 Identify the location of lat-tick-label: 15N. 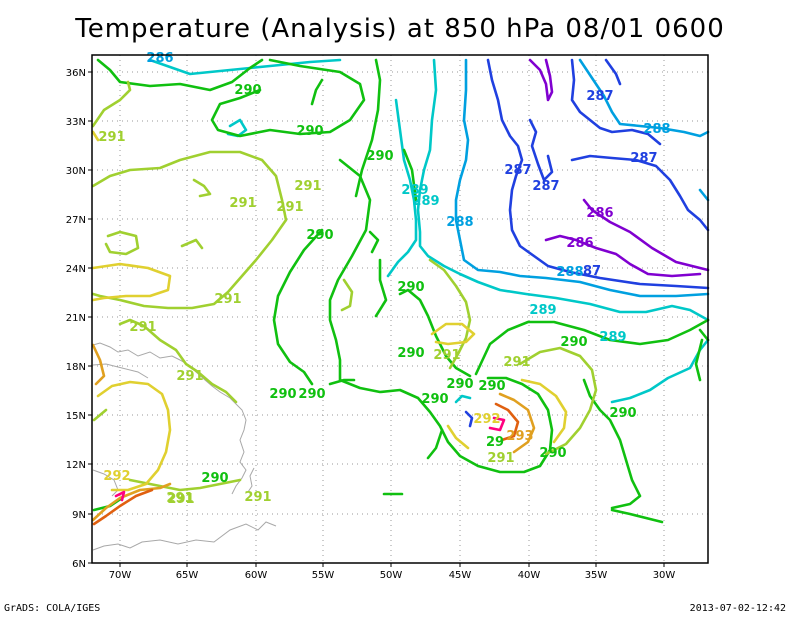
(76, 416).